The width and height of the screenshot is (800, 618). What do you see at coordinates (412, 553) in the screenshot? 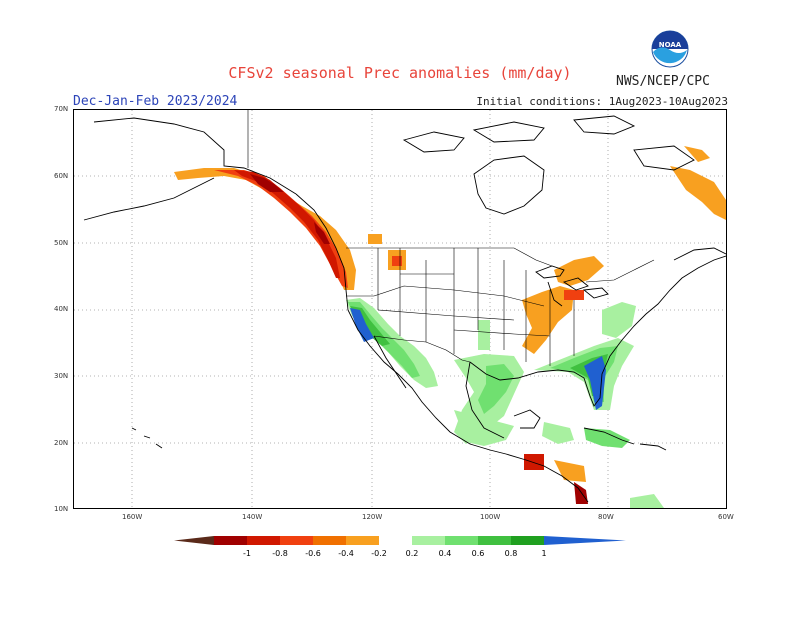
I see `legend-label: 0.2` at bounding box center [412, 553].